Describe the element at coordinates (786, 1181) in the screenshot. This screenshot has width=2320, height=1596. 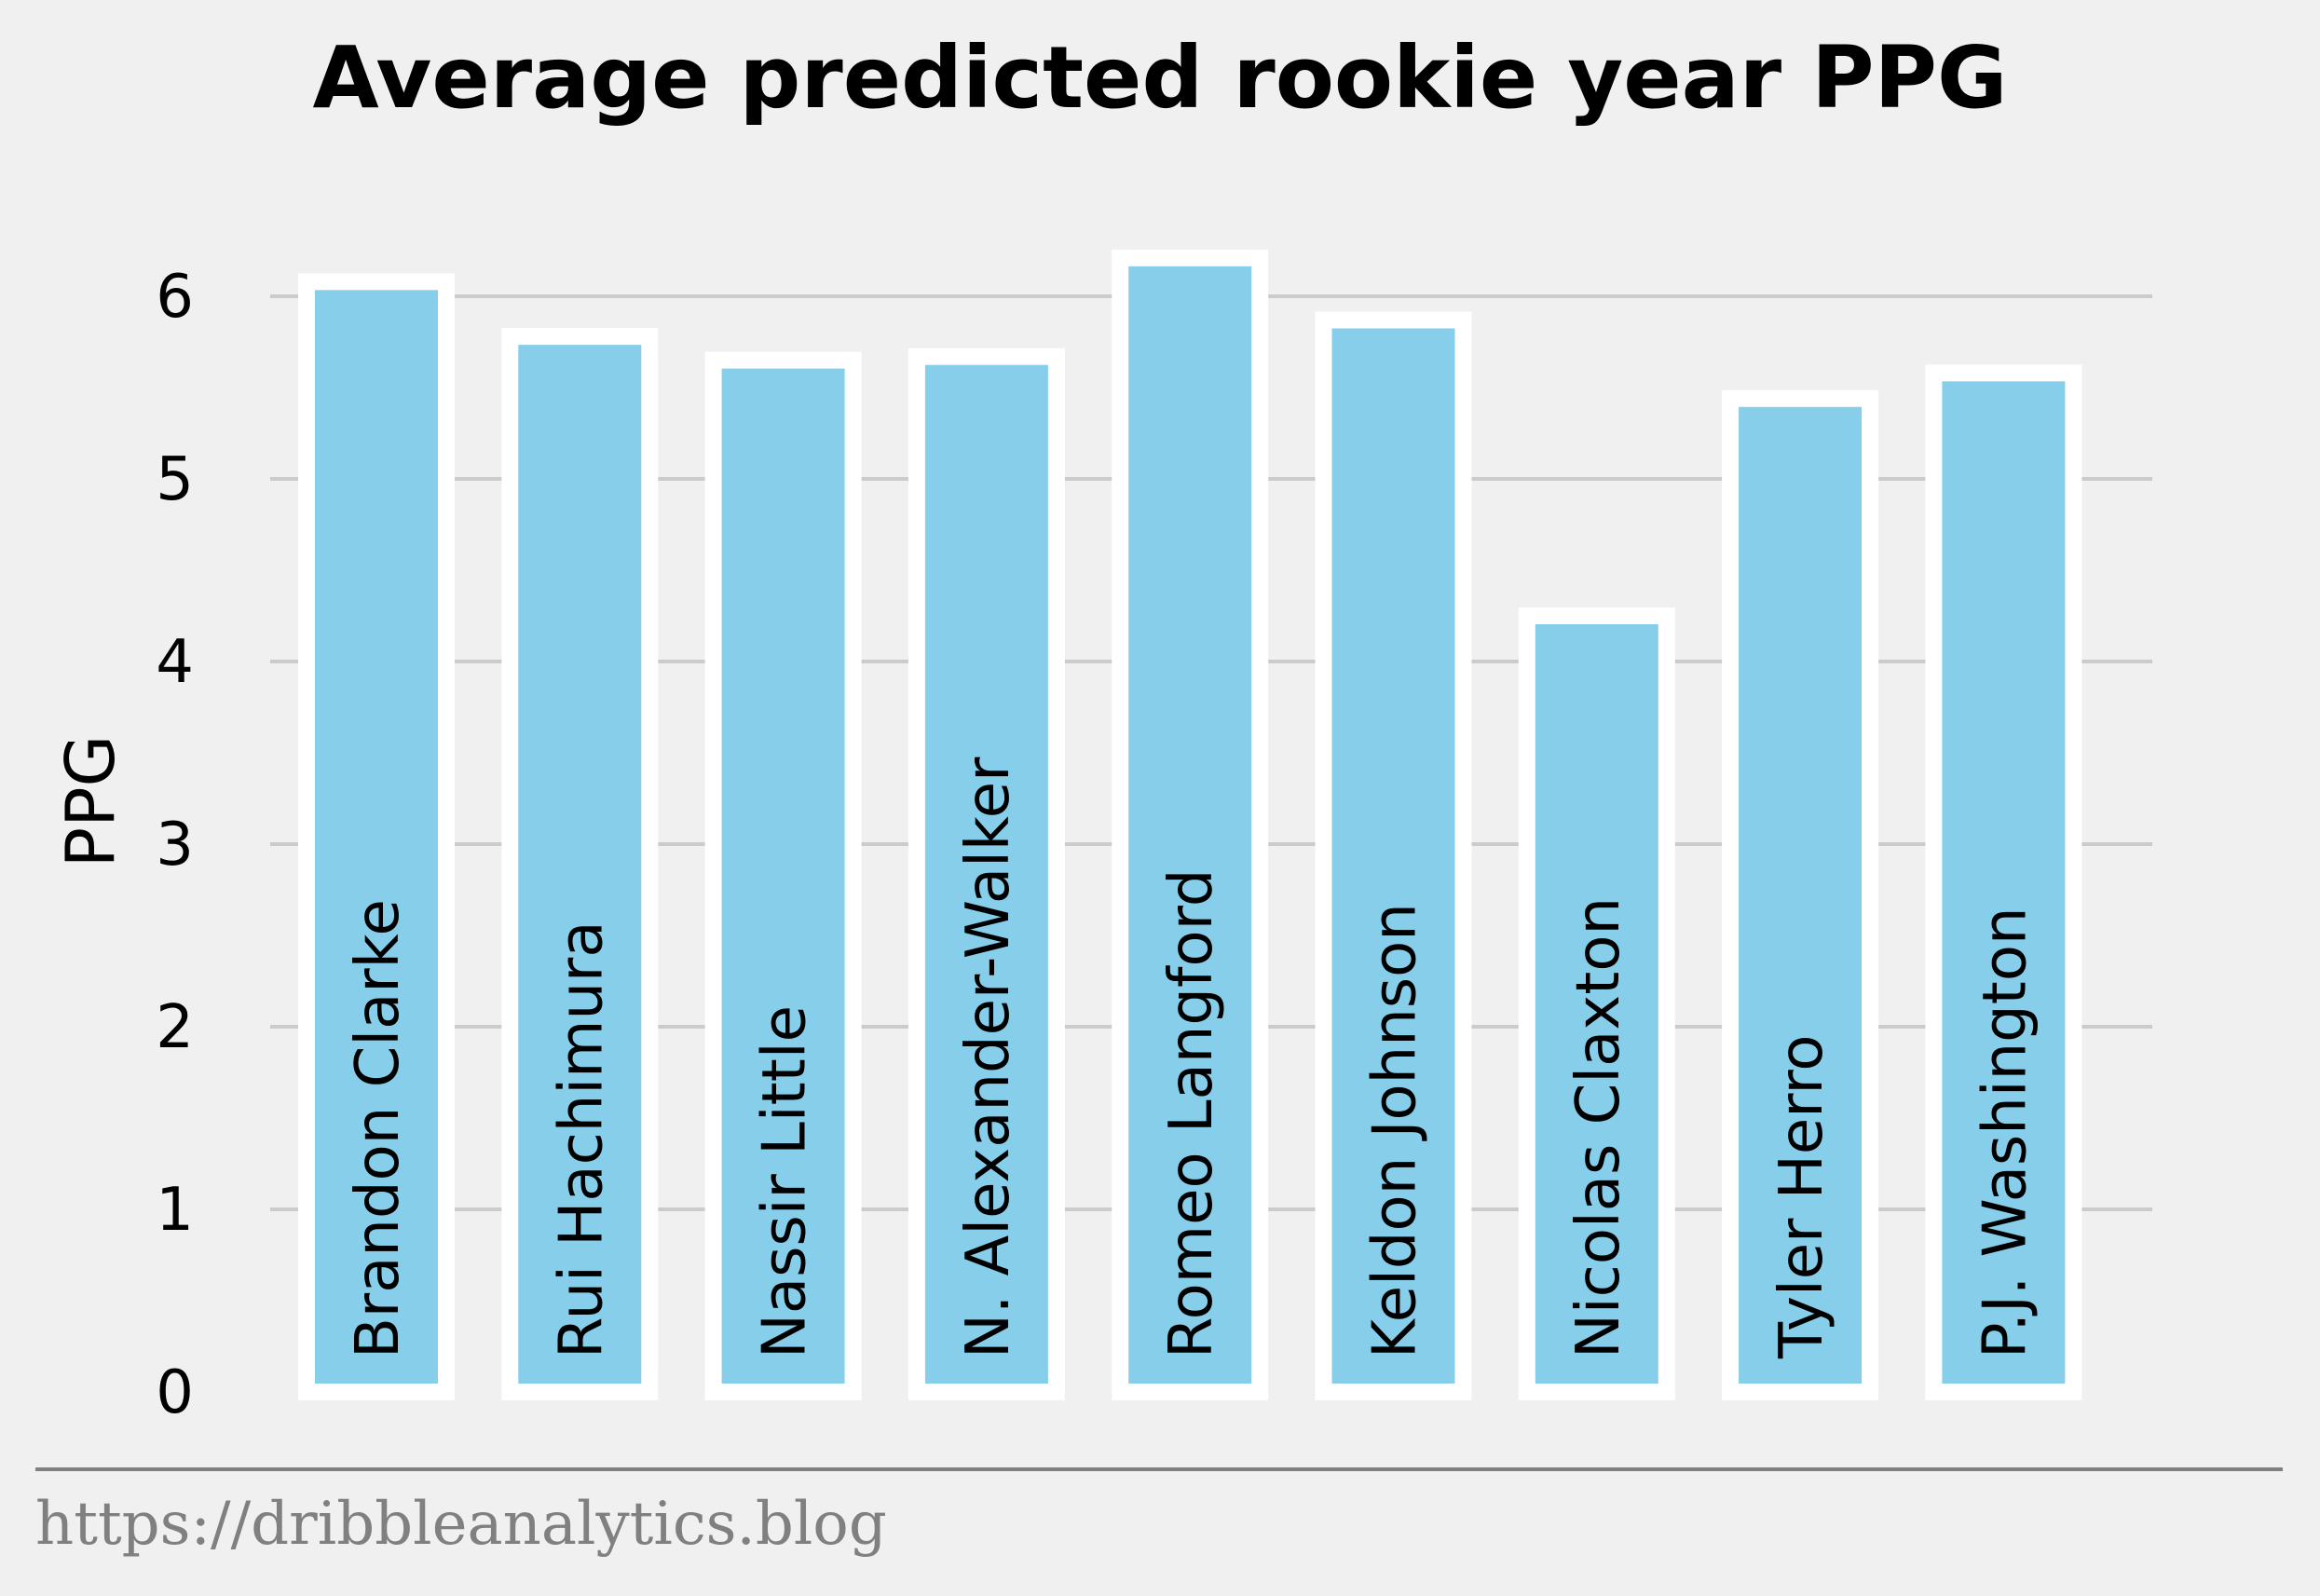
I see `bar-label: Nassir Little` at that location.